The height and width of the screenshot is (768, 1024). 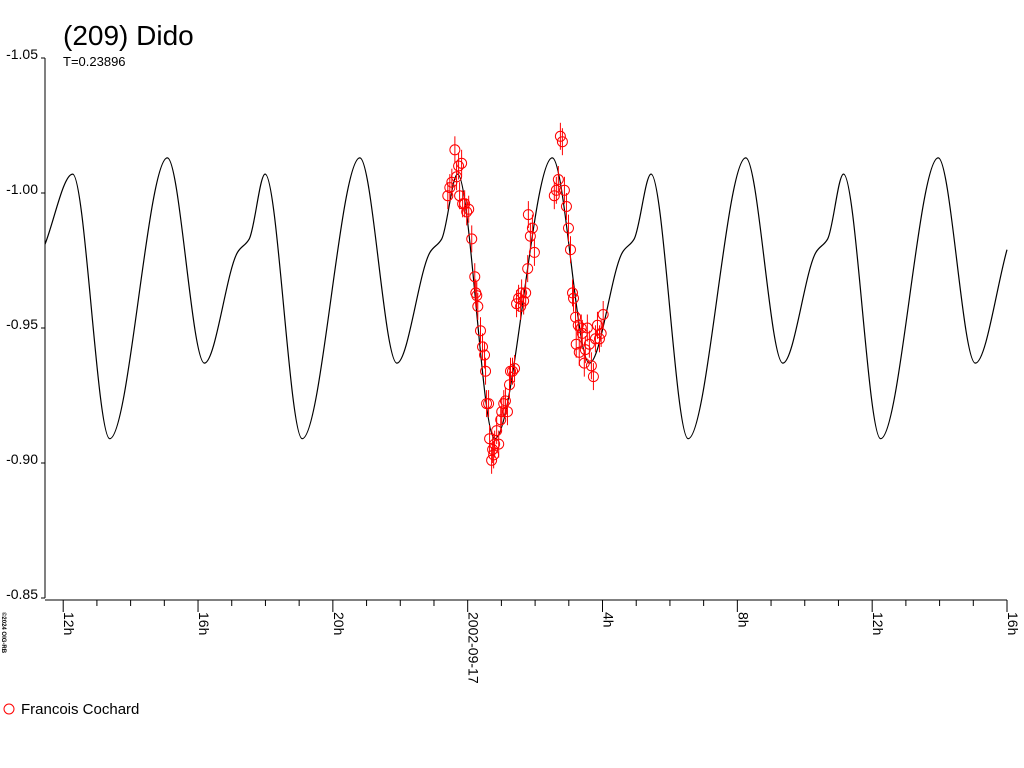 I want to click on legend-marker, so click(x=9, y=709).